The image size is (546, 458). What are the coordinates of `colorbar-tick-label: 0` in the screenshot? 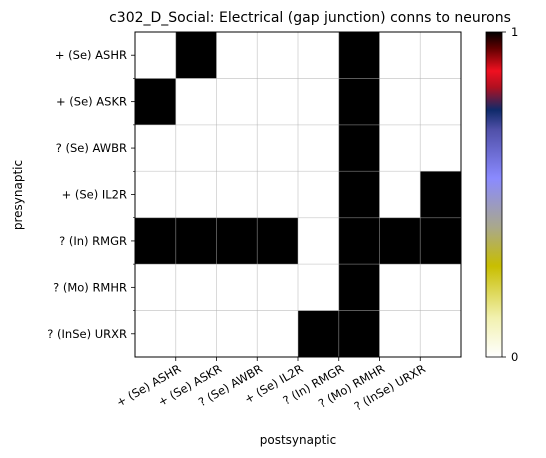 It's located at (514, 357).